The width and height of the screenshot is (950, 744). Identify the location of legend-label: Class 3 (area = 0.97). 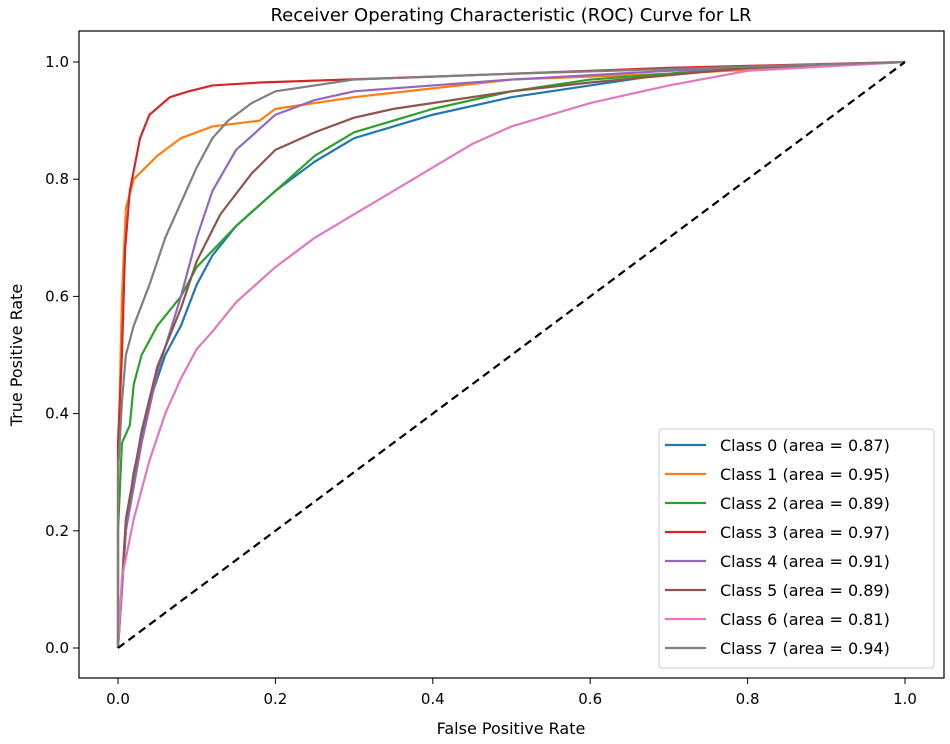
(805, 532).